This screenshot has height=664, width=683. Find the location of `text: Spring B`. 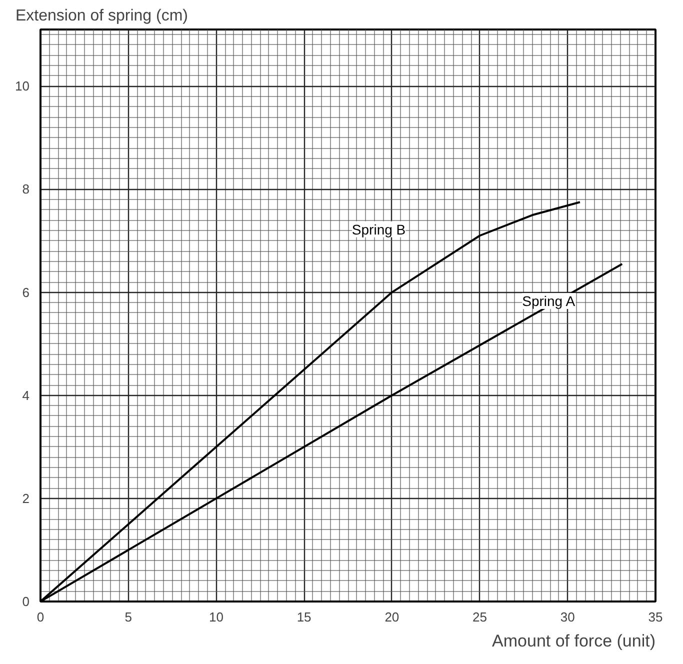

text: Spring B is located at coordinates (379, 229).